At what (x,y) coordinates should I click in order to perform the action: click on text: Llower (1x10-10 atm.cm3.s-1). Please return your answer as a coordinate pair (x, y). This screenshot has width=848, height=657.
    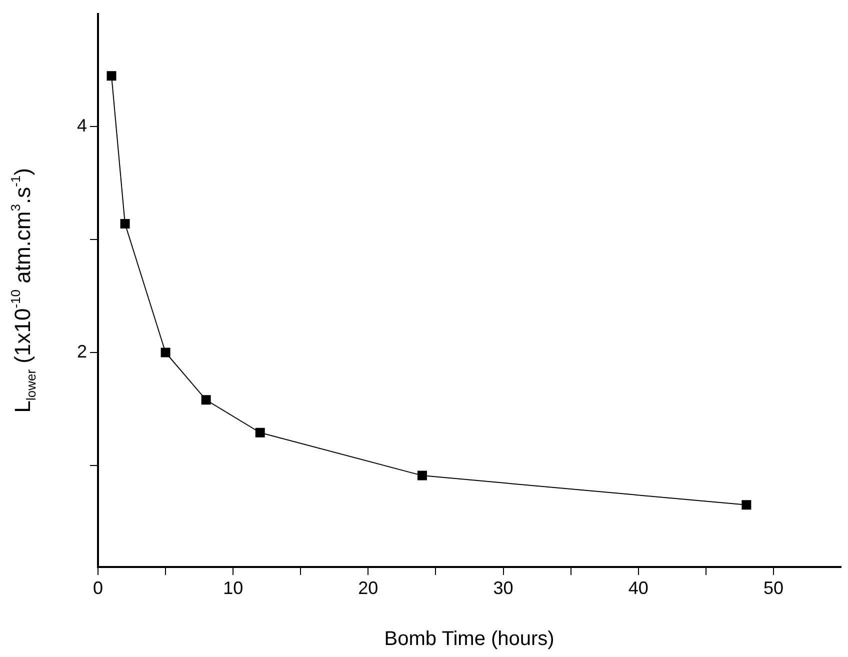
    Looking at the image, I should click on (23, 290).